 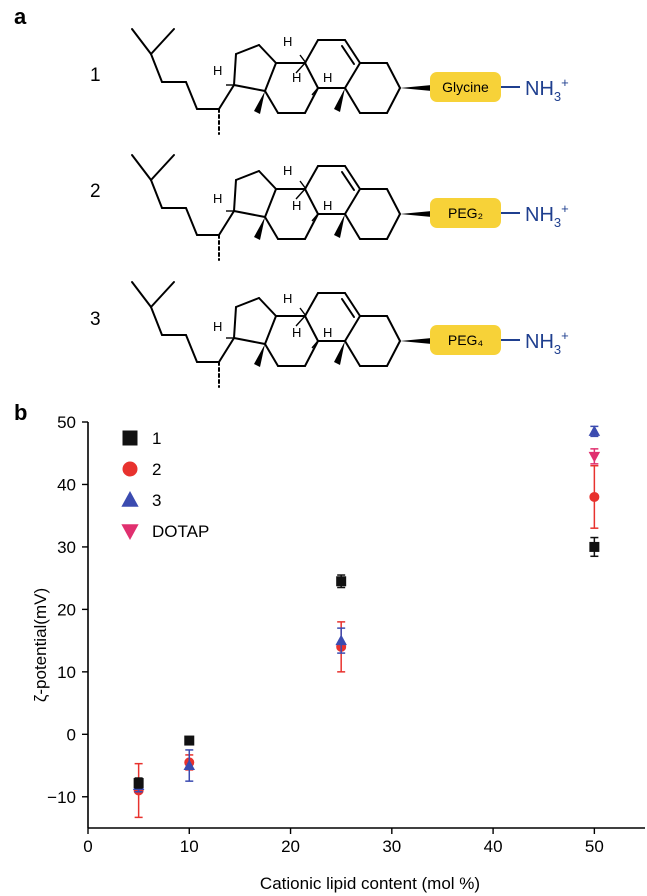 What do you see at coordinates (180, 531) in the screenshot?
I see `legend-label-DOTAP: DOTAP` at bounding box center [180, 531].